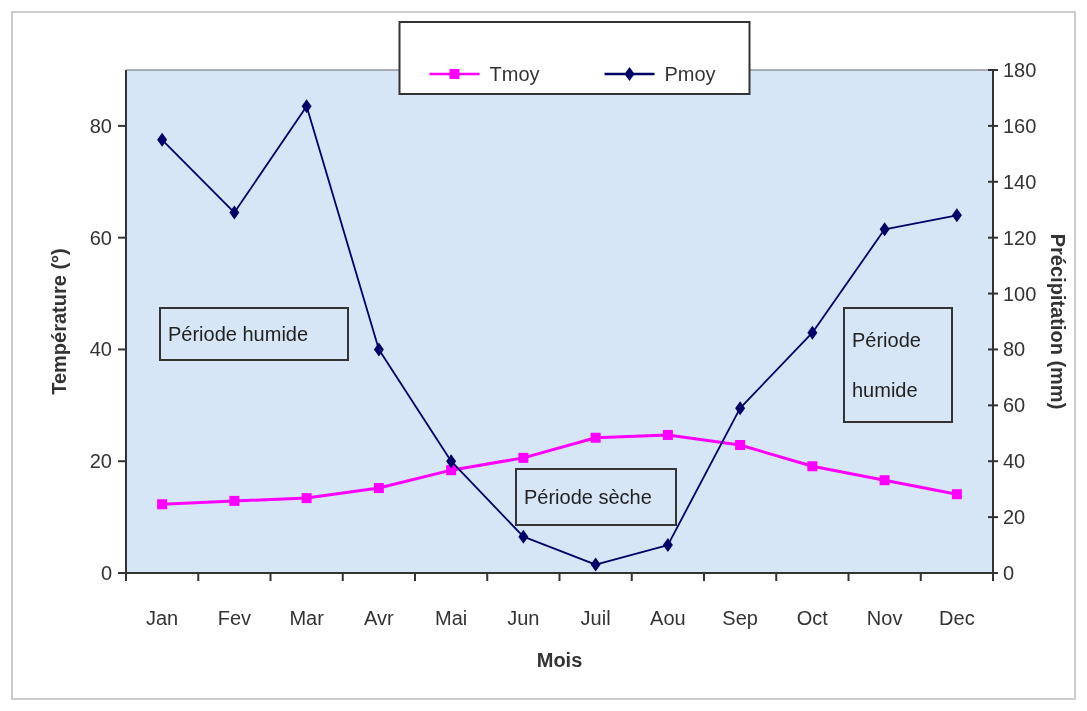 The height and width of the screenshot is (711, 1087). What do you see at coordinates (588, 497) in the screenshot?
I see `annotation: Période sèche` at bounding box center [588, 497].